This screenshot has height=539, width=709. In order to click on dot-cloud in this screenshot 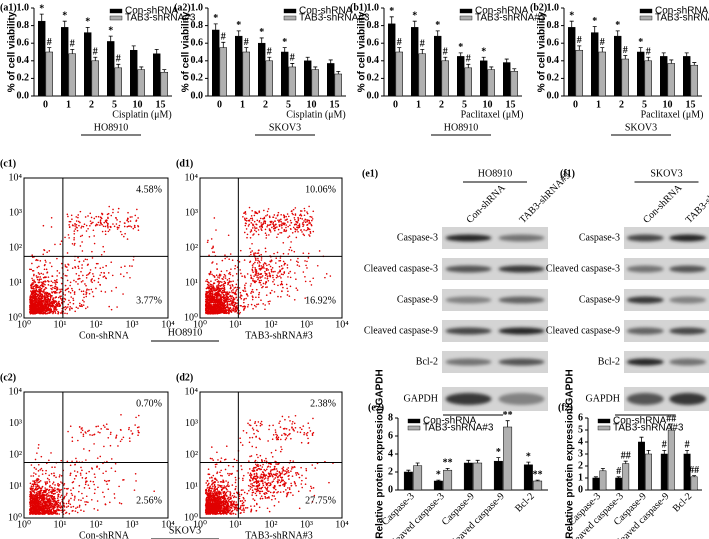, I will do `click(91, 464)`.